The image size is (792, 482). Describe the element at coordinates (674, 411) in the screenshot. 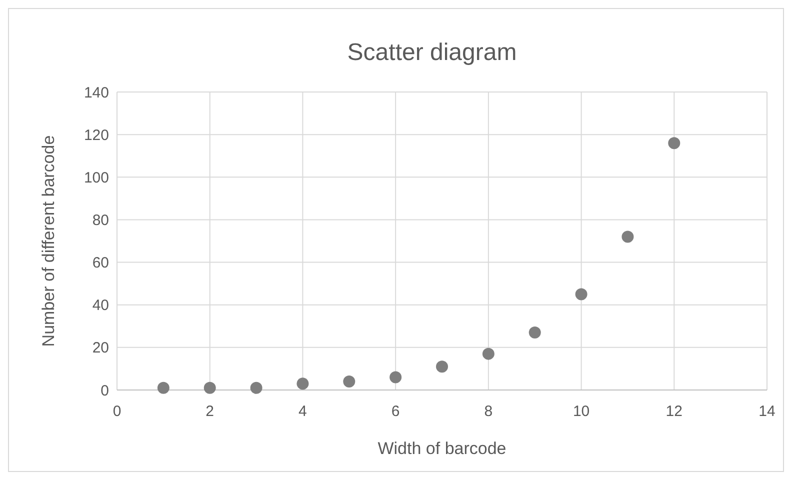

I see `x-tick-label: 12` at that location.